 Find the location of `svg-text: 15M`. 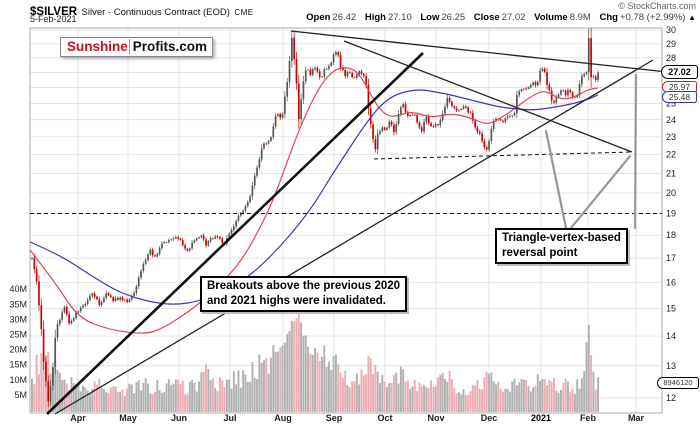

svg-text: 15M is located at coordinates (18, 365).